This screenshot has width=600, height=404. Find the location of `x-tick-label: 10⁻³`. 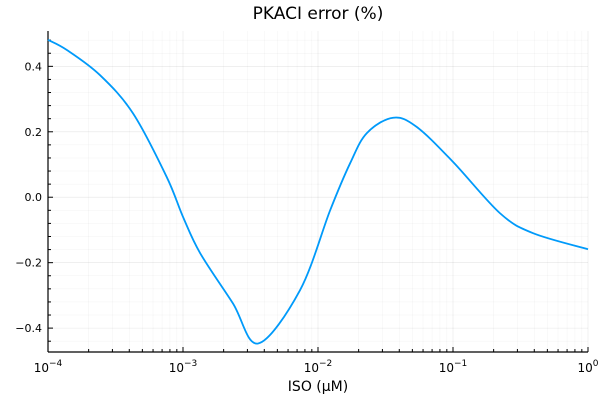

x-tick-label: 10⁻³ is located at coordinates (183, 367).